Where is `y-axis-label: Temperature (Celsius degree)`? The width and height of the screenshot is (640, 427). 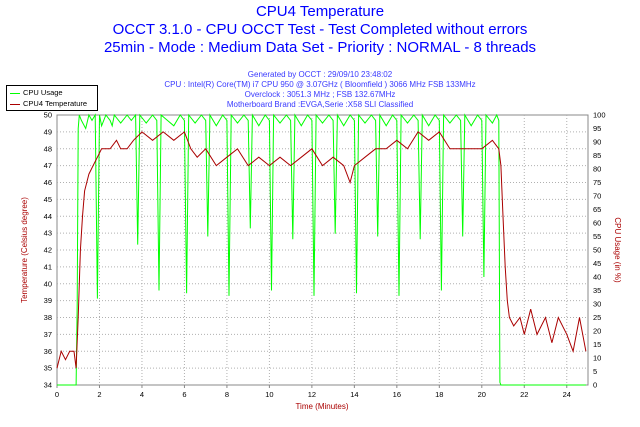
y-axis-label: Temperature (Celsius degree) is located at coordinates (24, 250).